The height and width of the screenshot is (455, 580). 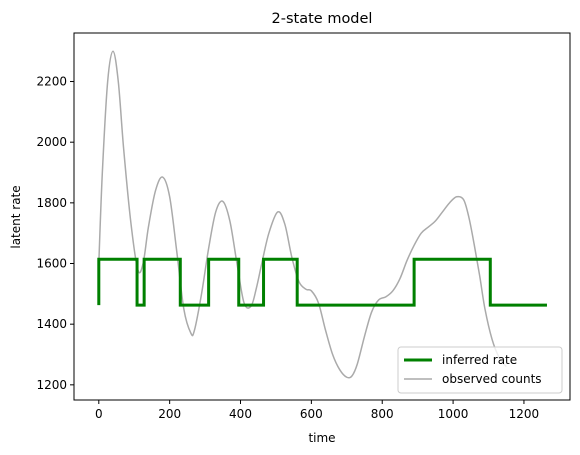 I want to click on y-axis-label: latent rate, so click(x=16, y=216).